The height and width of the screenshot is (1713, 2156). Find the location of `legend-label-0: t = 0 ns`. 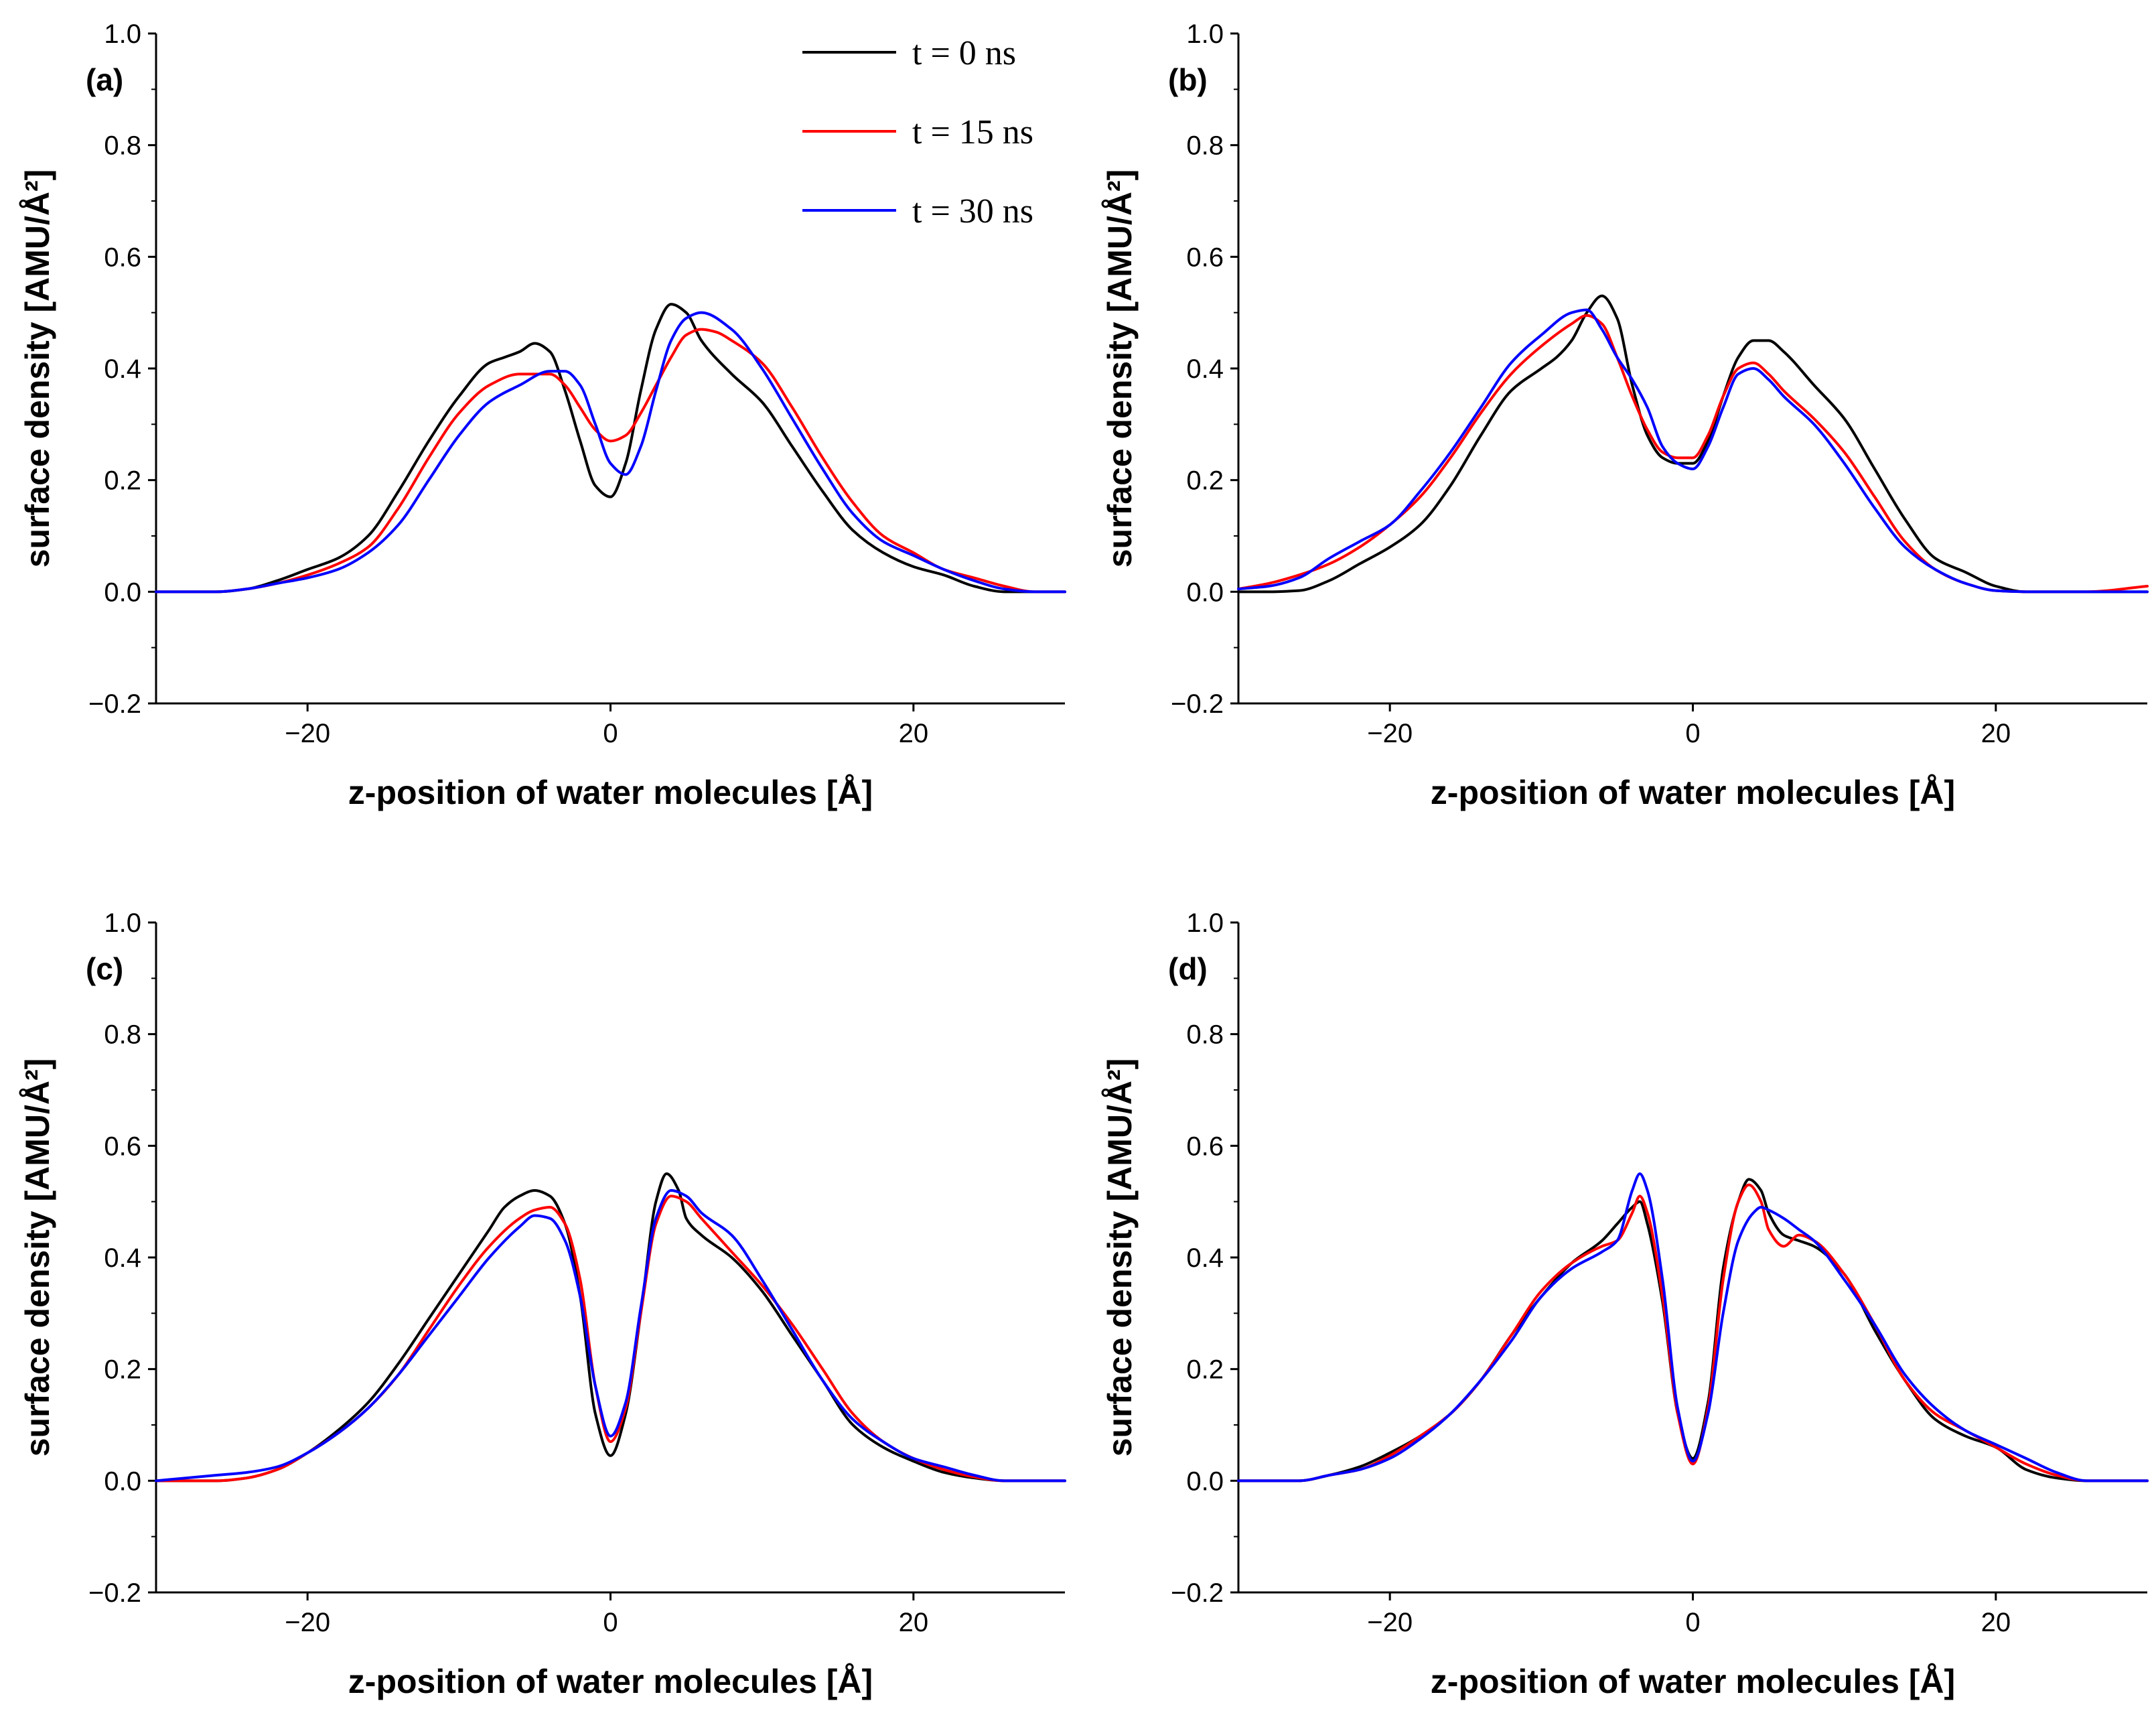

legend-label-0: t = 0 ns is located at coordinates (964, 53).